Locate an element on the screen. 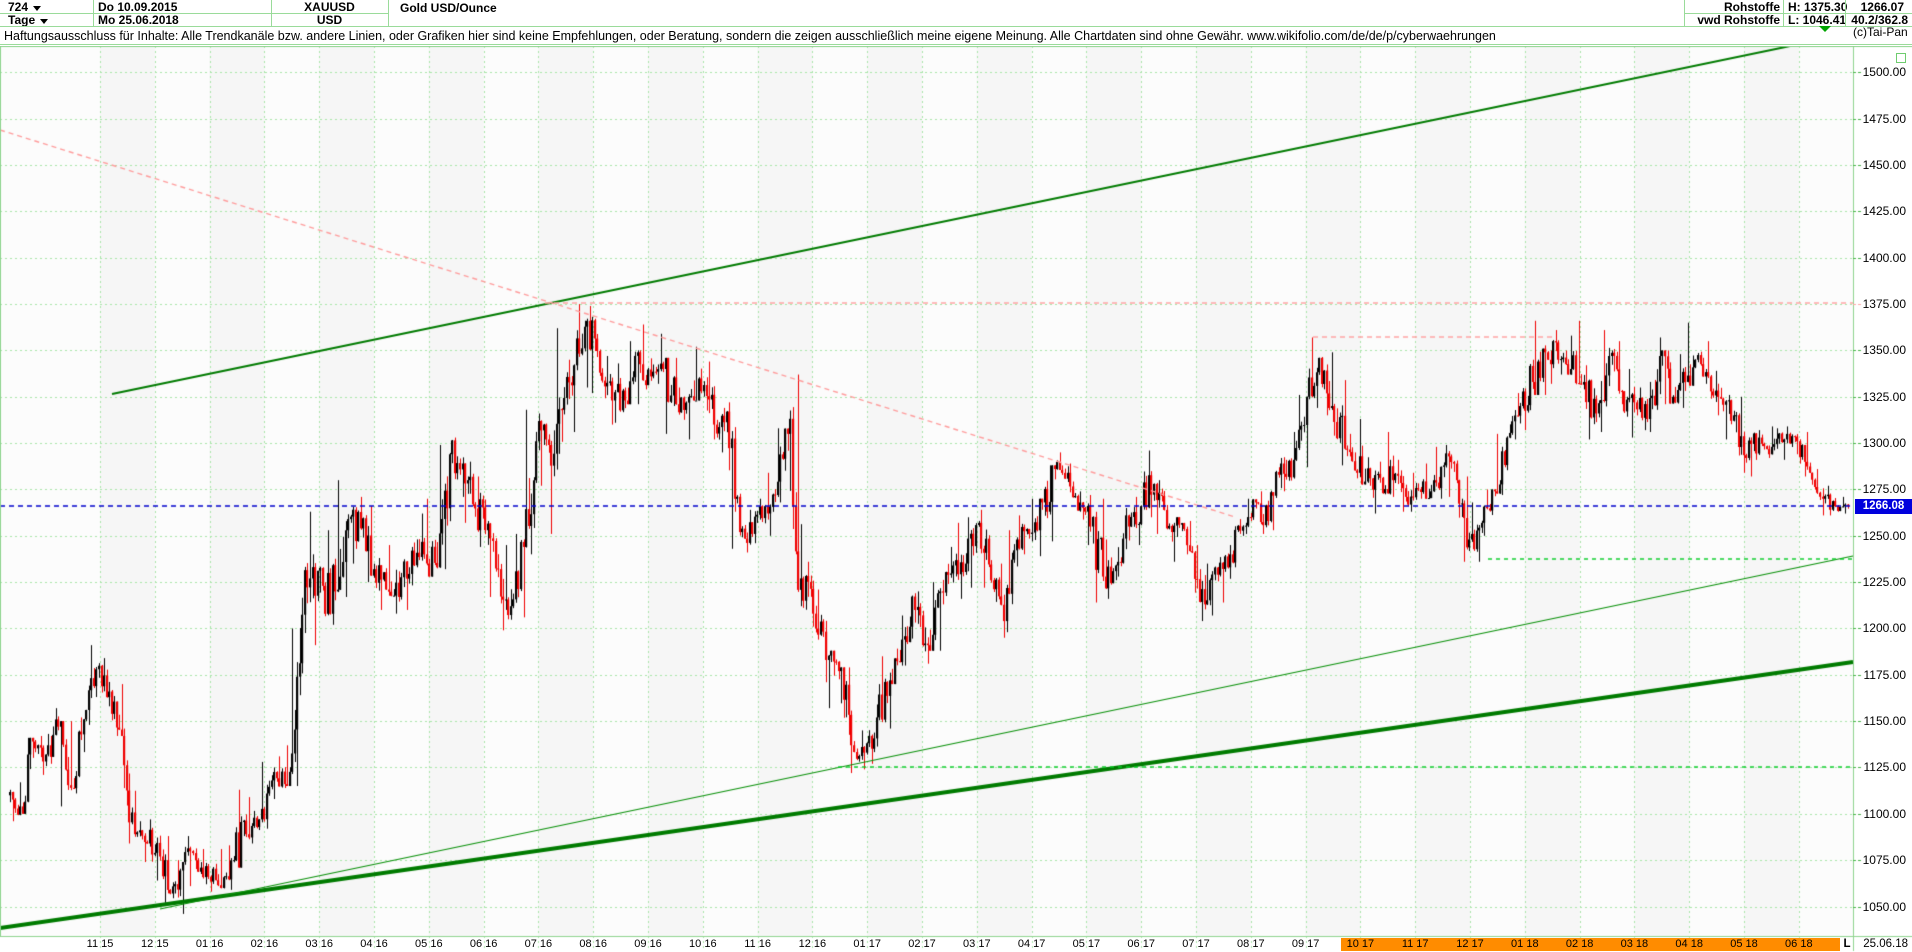  x-axis-month-label: 12 15 is located at coordinates (155, 944).